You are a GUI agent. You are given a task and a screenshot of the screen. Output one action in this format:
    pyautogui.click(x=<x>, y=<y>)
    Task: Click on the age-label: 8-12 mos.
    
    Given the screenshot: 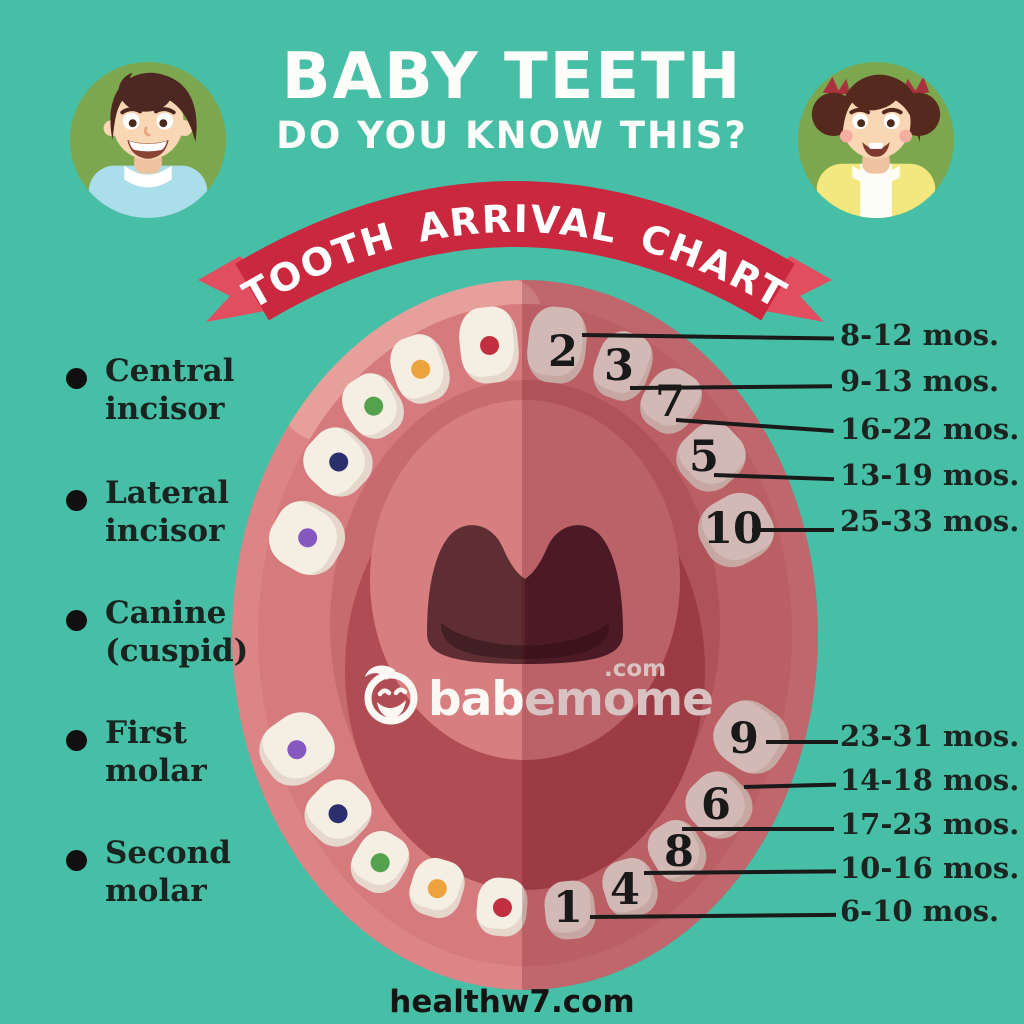 What is the action you would take?
    pyautogui.click(x=920, y=335)
    